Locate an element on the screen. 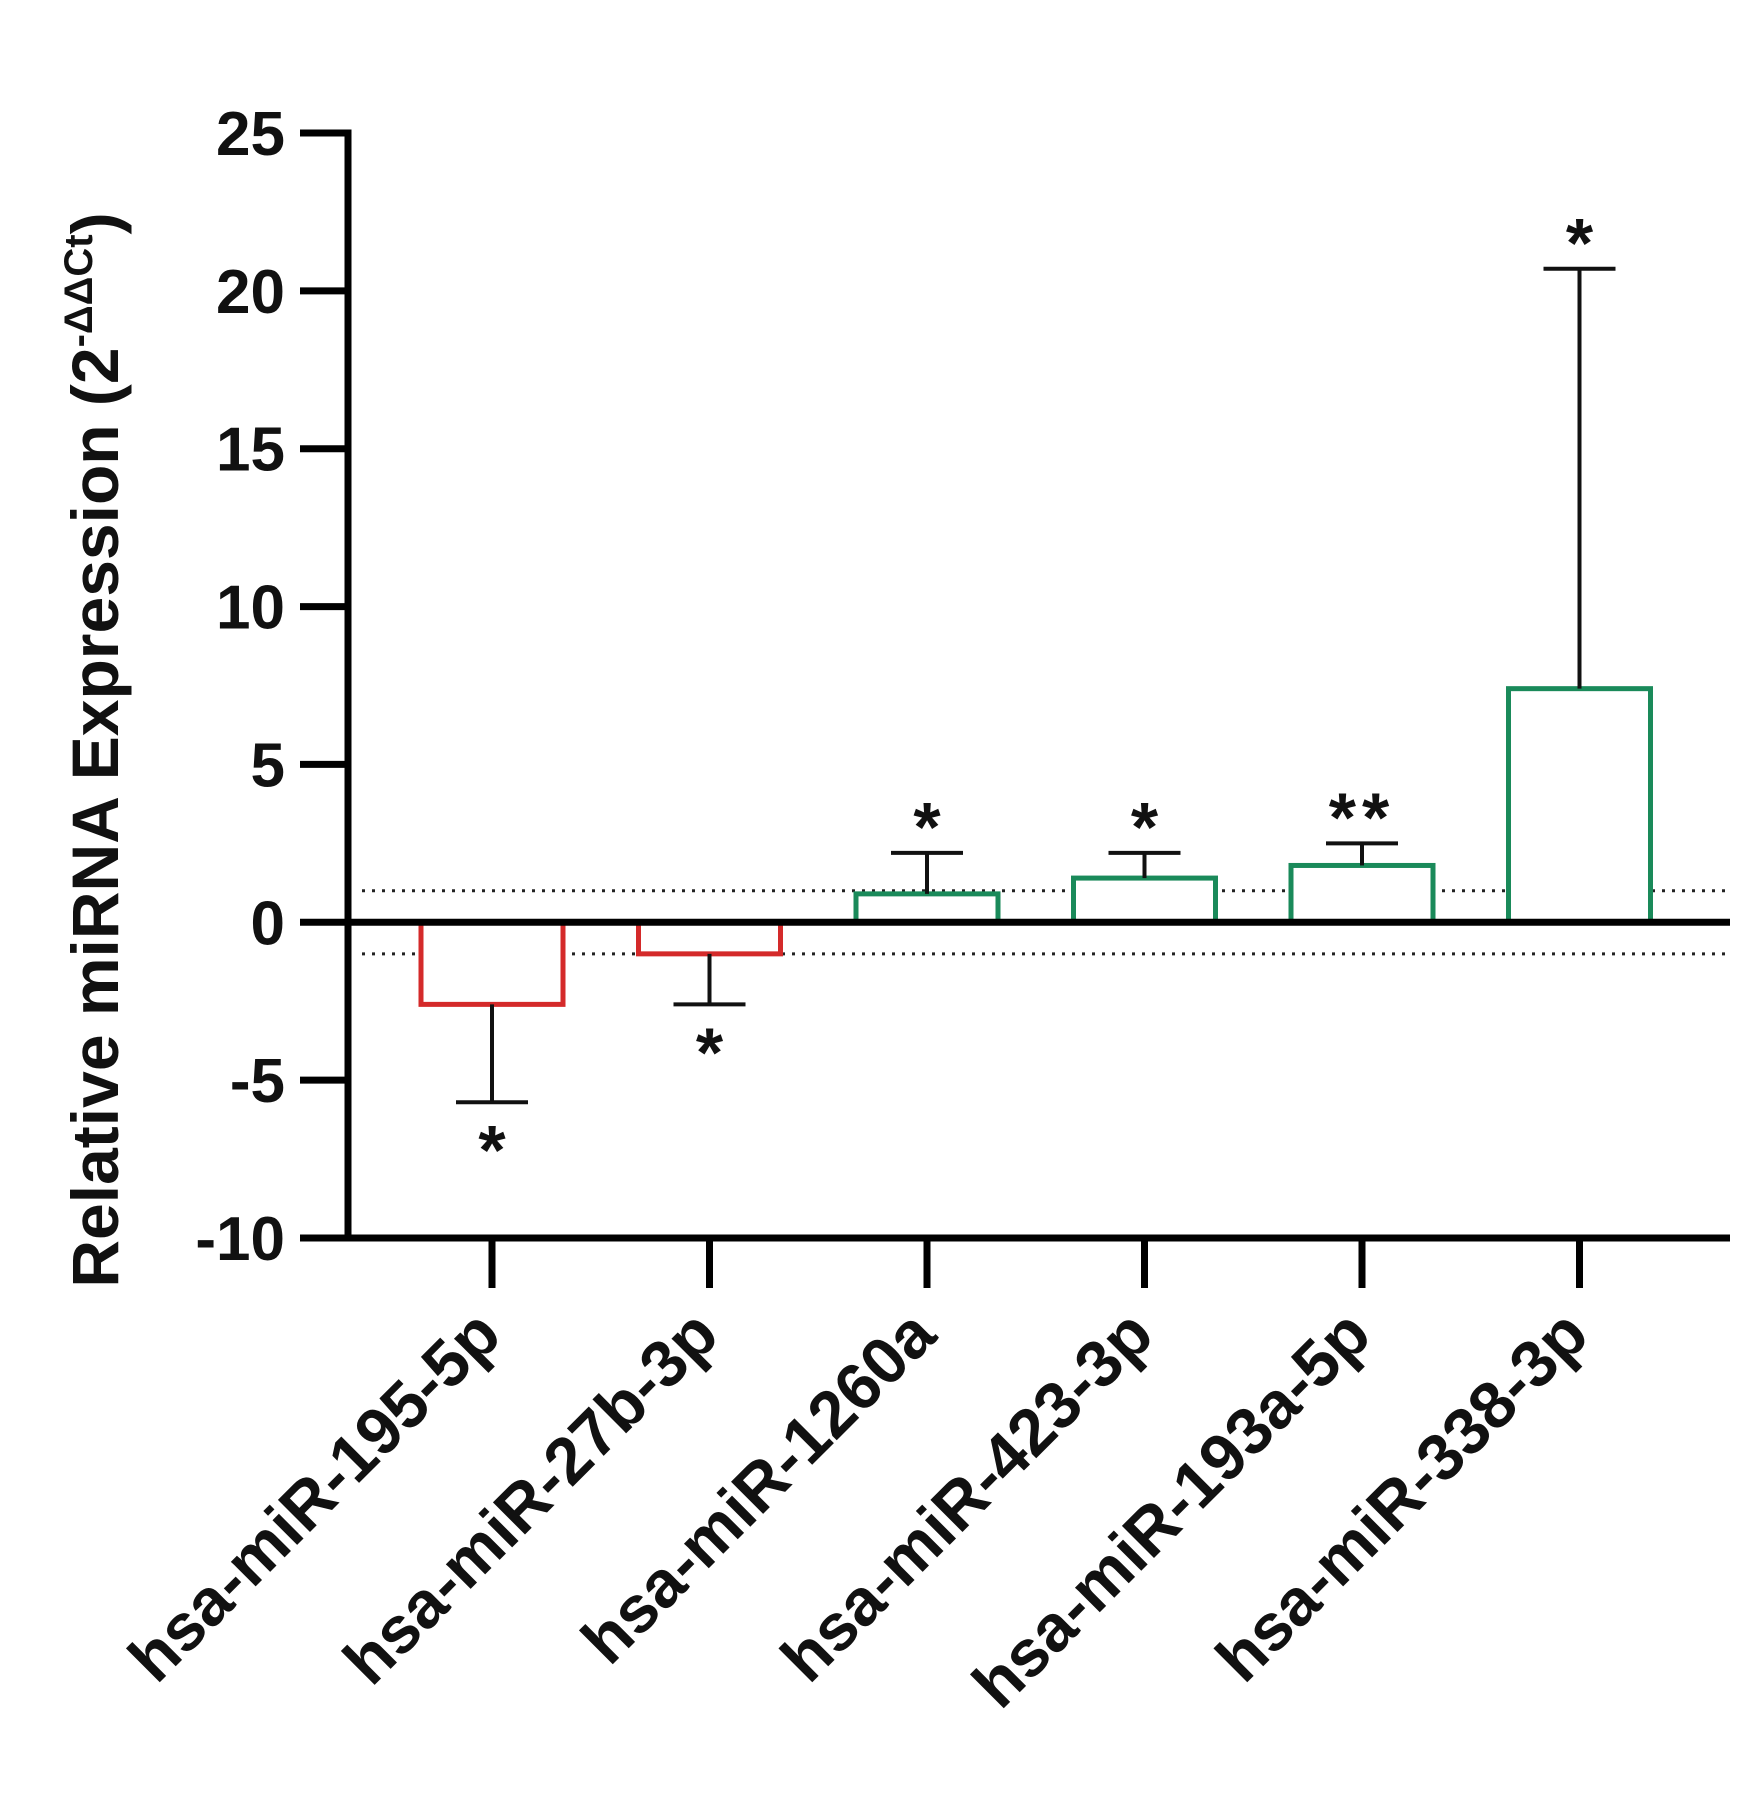 Image resolution: width=1758 pixels, height=1810 pixels. y-tick-label: 0 is located at coordinates (268, 923).